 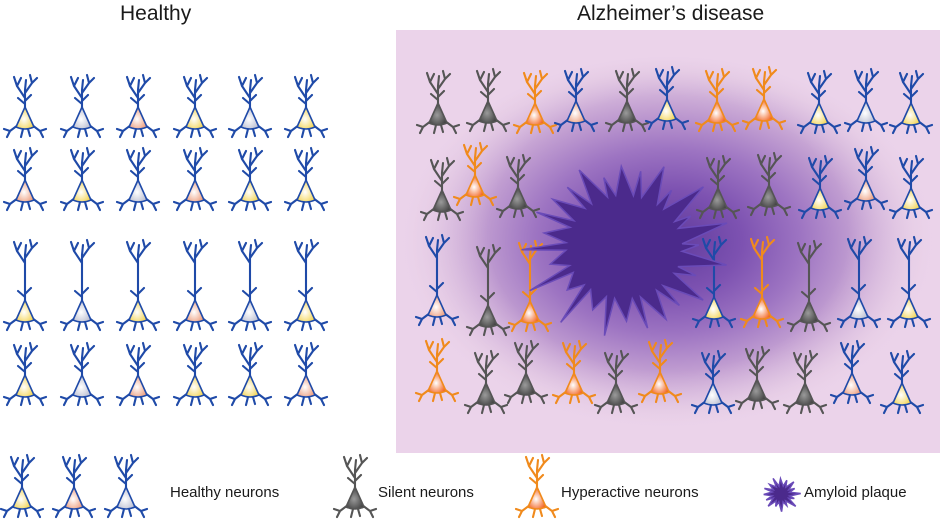 I want to click on healthy-panel-title: Healthy, so click(x=156, y=13).